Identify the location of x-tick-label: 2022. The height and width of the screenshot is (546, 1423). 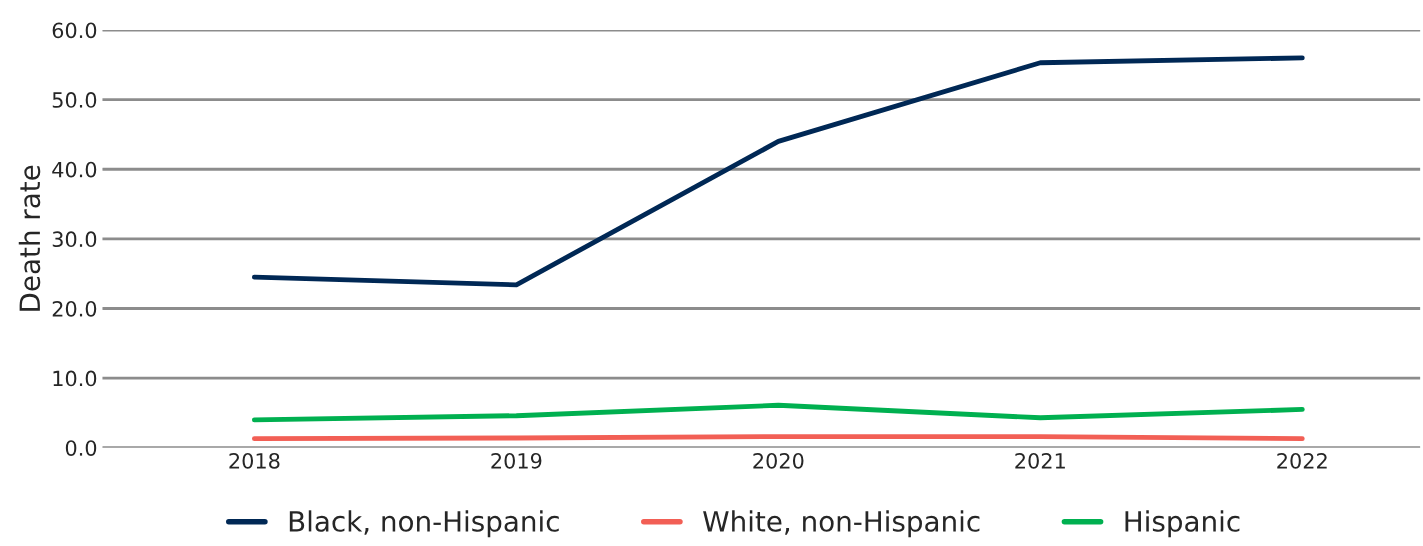
(1302, 460).